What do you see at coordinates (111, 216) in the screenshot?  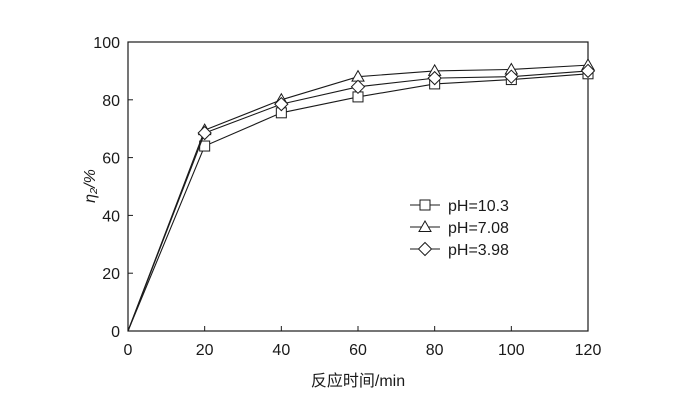 I see `y-tick-label: 40` at bounding box center [111, 216].